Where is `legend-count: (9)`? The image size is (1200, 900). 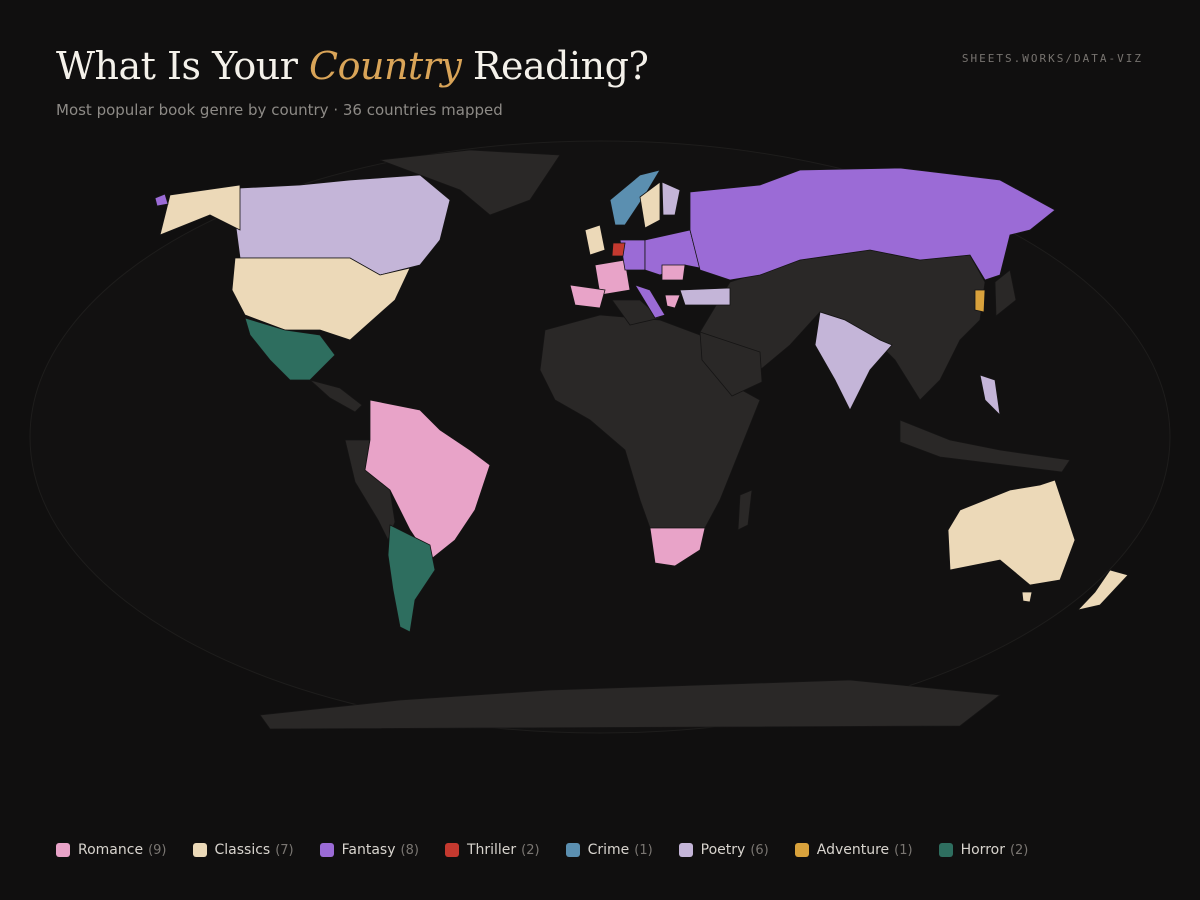
legend-count: (9) is located at coordinates (157, 850).